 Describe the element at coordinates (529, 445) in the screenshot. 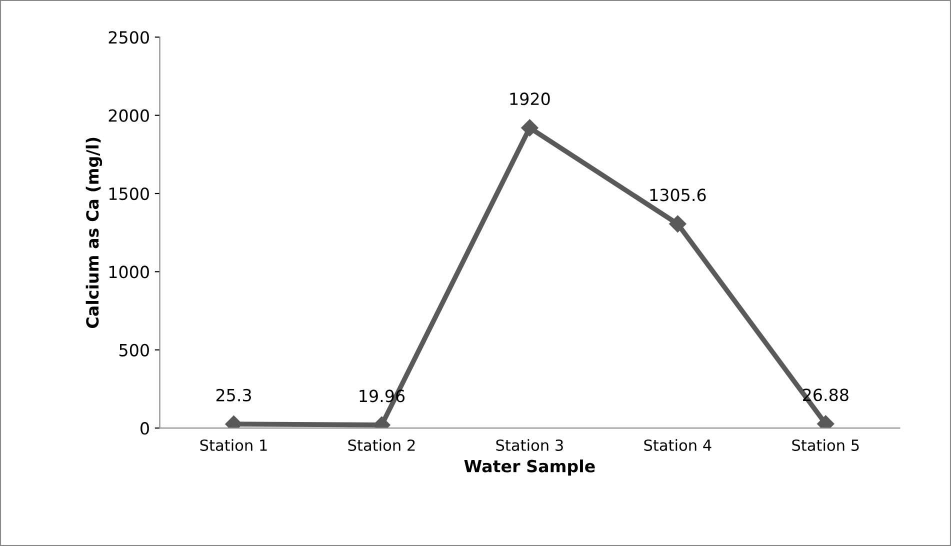

I see `x-tick-label: Station 3` at that location.